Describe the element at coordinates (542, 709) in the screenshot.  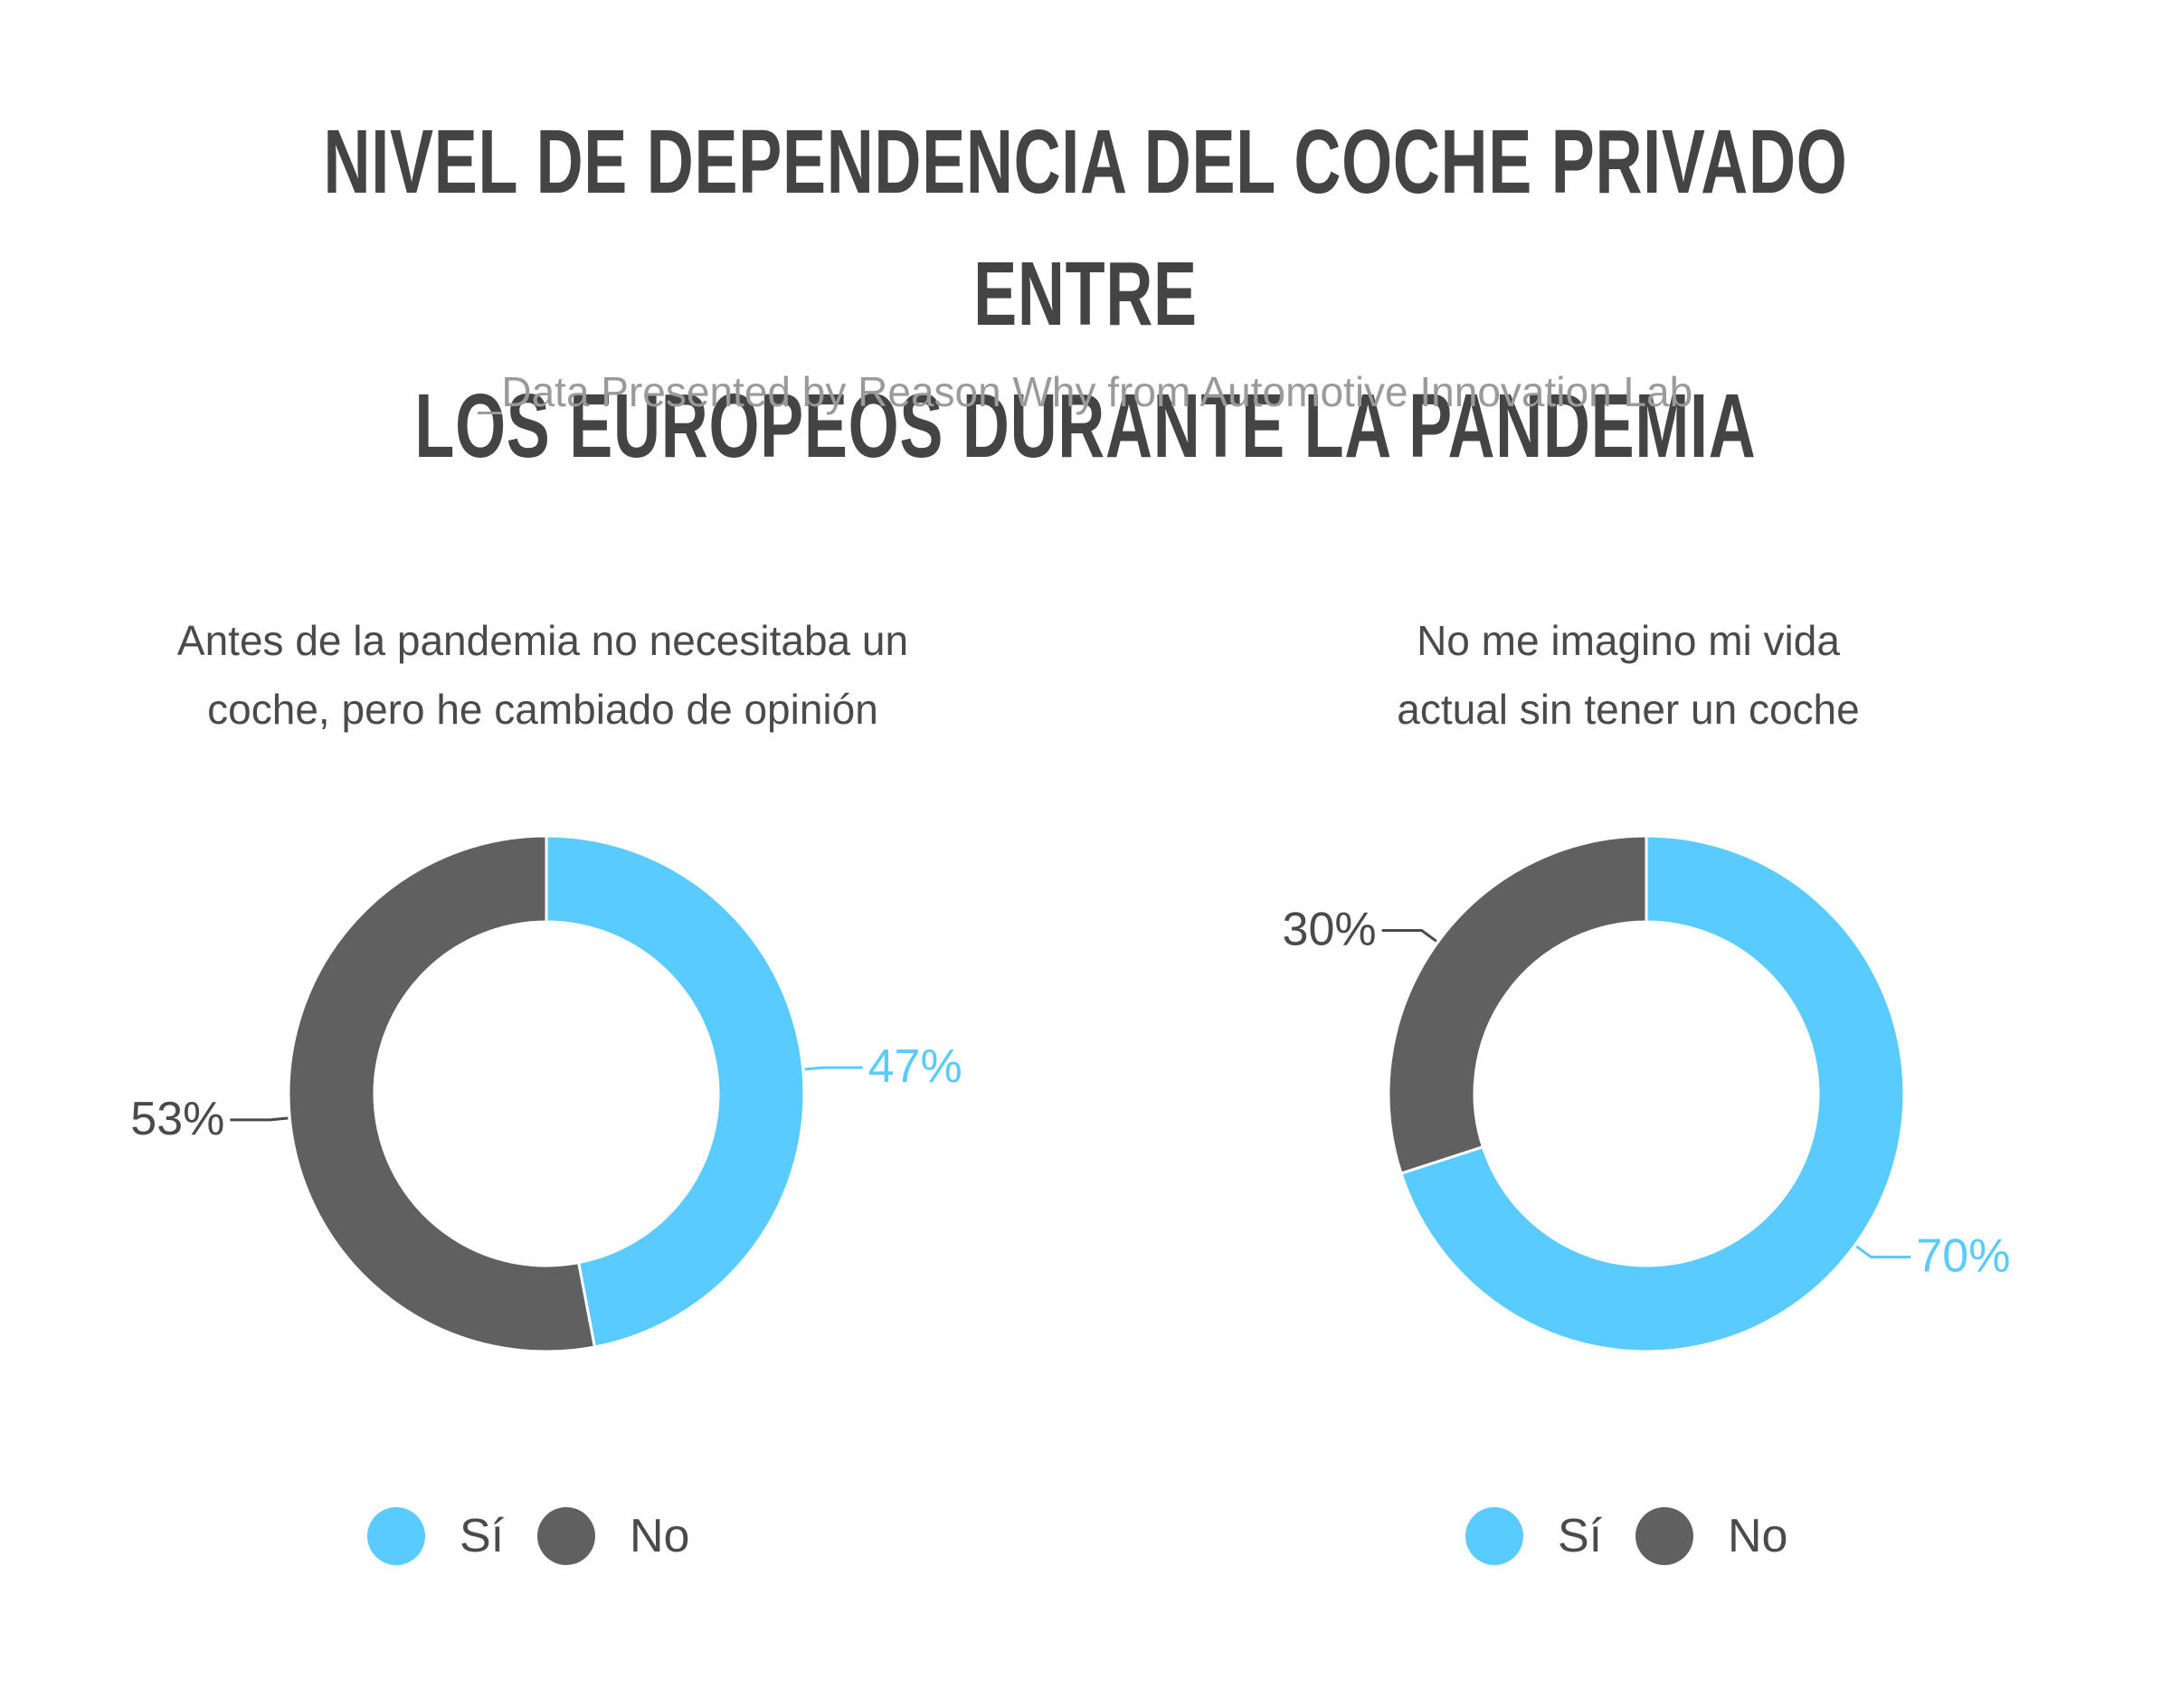
I see `chart-title-line-2: coche, pero he cambiado de opinión` at that location.